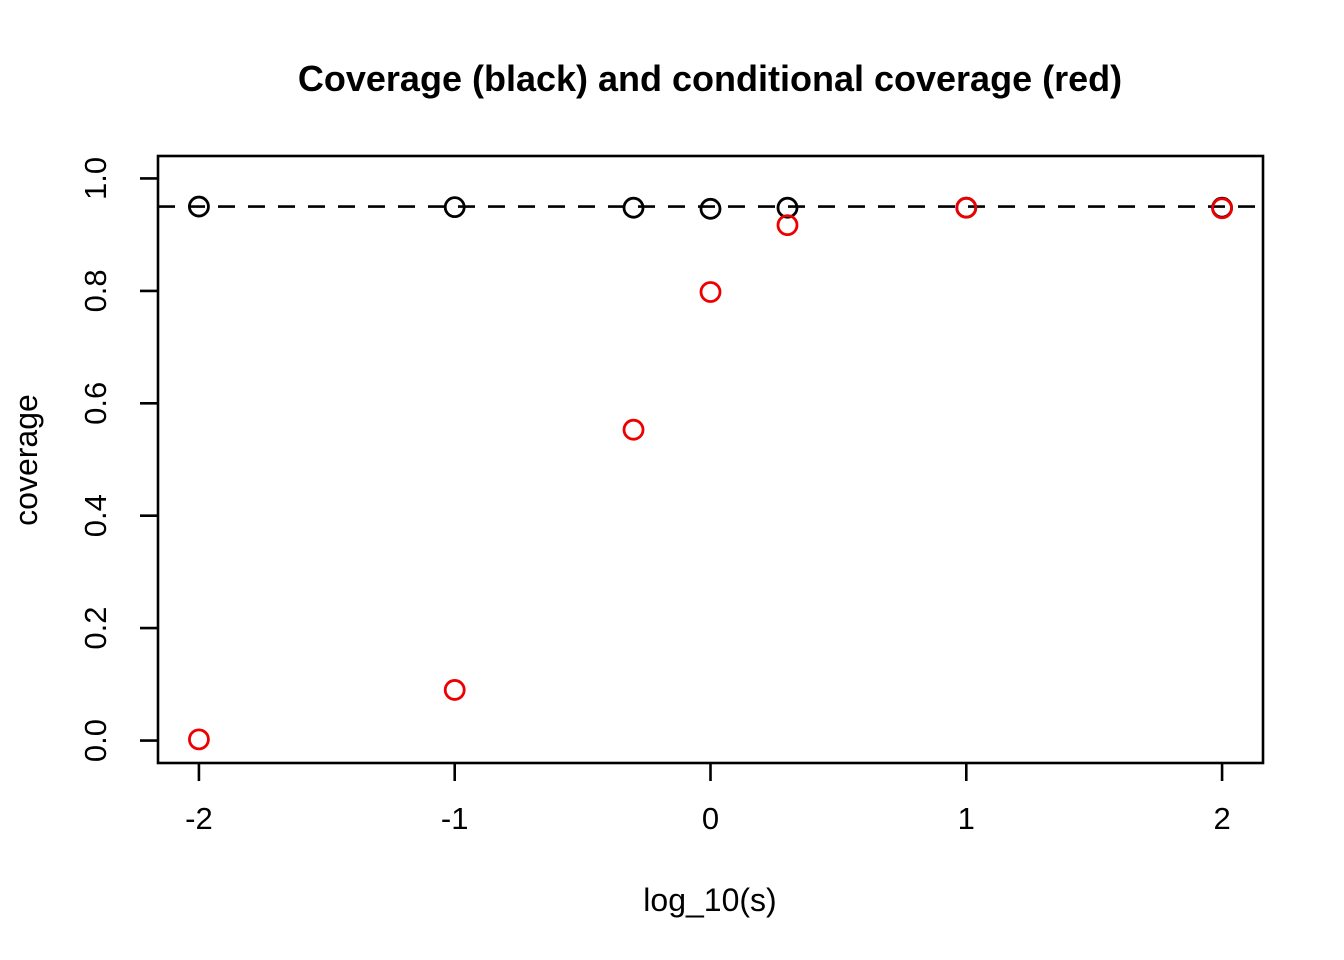 The height and width of the screenshot is (960, 1344). Describe the element at coordinates (95, 628) in the screenshot. I see `y-axis-tick-label: 0.2` at that location.